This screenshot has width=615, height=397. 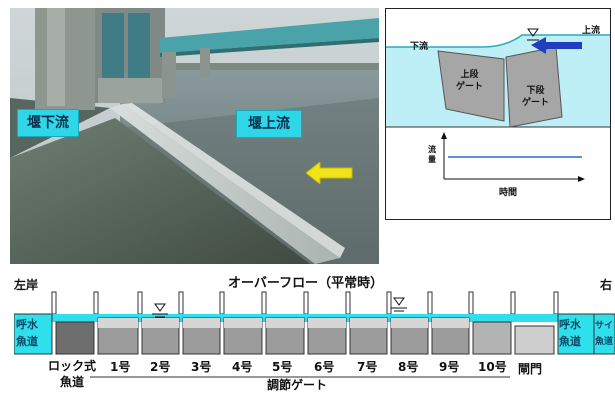 What do you see at coordinates (72, 382) in the screenshot?
I see `rock-fishway-label-line2: 魚道` at bounding box center [72, 382].